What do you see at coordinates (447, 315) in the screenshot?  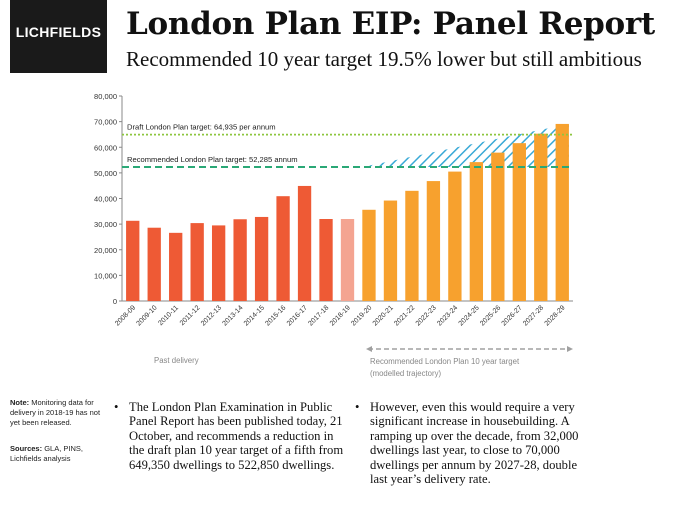 I see `x-tick-label: 2023-24` at bounding box center [447, 315].